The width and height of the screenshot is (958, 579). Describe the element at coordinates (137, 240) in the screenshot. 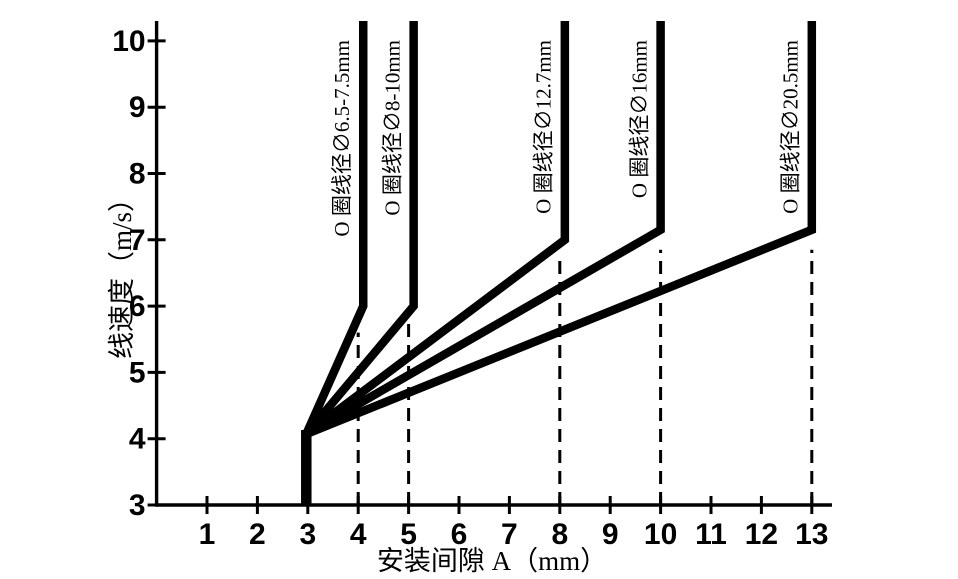

I see `y-tick-label-7: 7` at that location.